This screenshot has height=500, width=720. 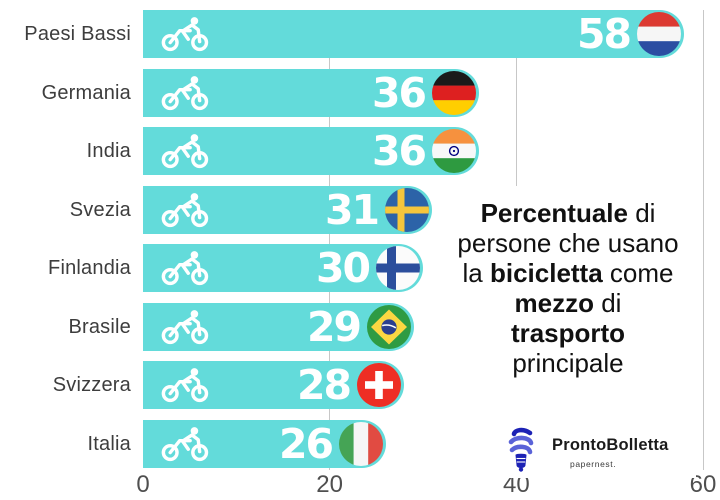 I want to click on caption-bold-word: trasporto, so click(x=568, y=333).